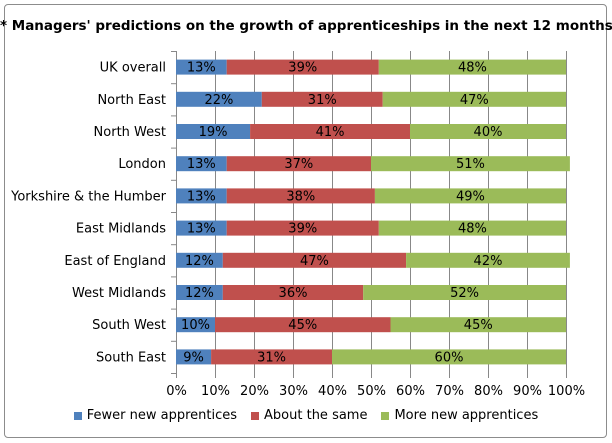 The height and width of the screenshot is (443, 612). I want to click on data-label: 60%, so click(449, 357).